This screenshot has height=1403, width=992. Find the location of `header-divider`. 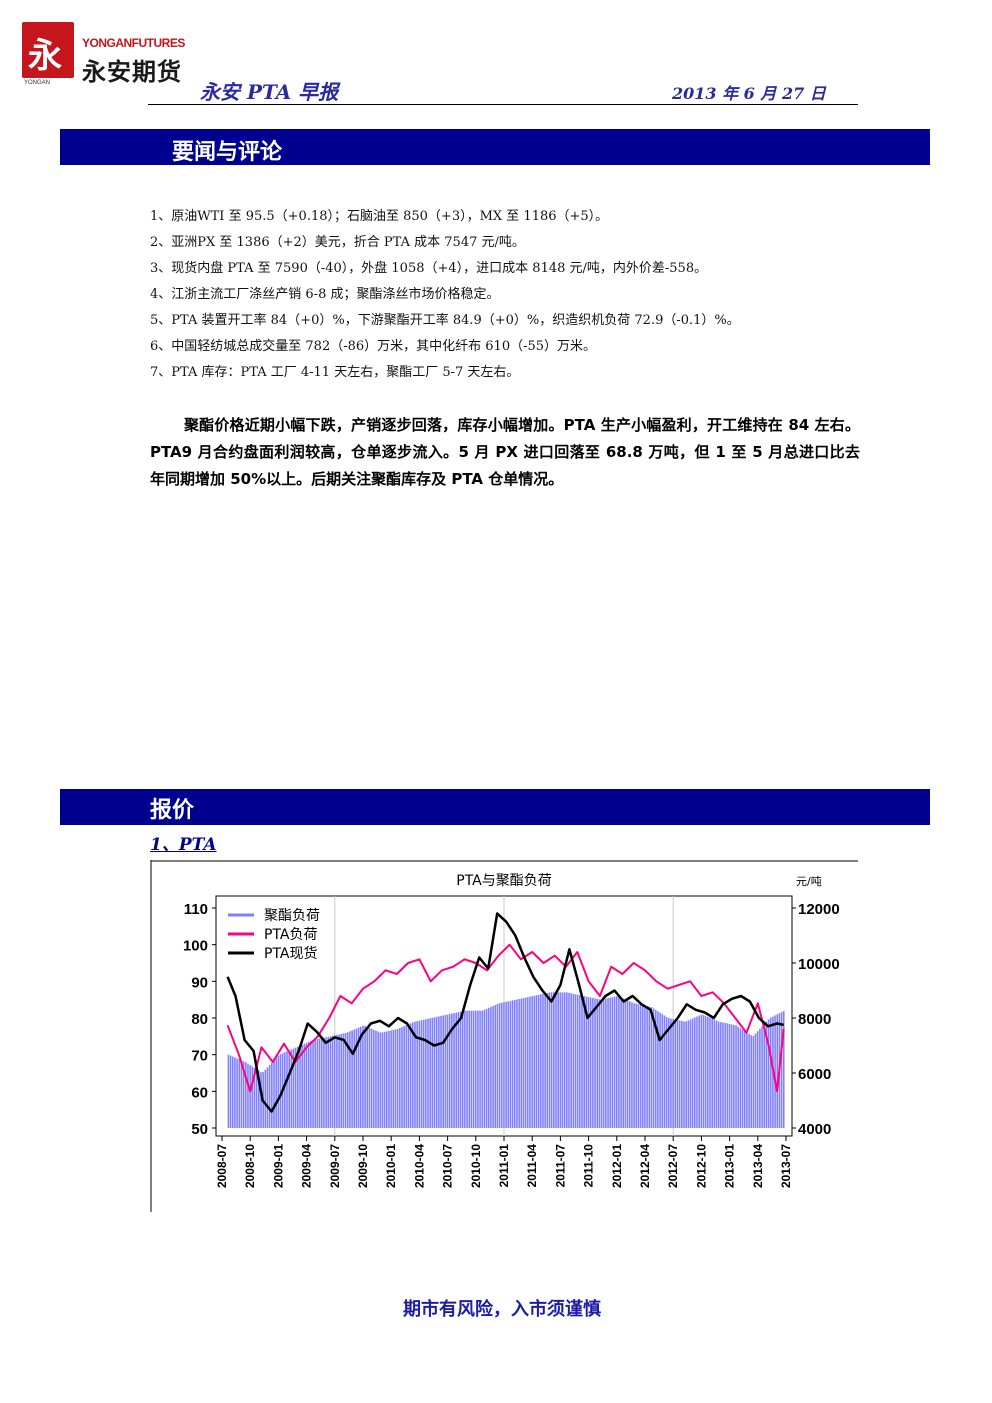

header-divider is located at coordinates (503, 104).